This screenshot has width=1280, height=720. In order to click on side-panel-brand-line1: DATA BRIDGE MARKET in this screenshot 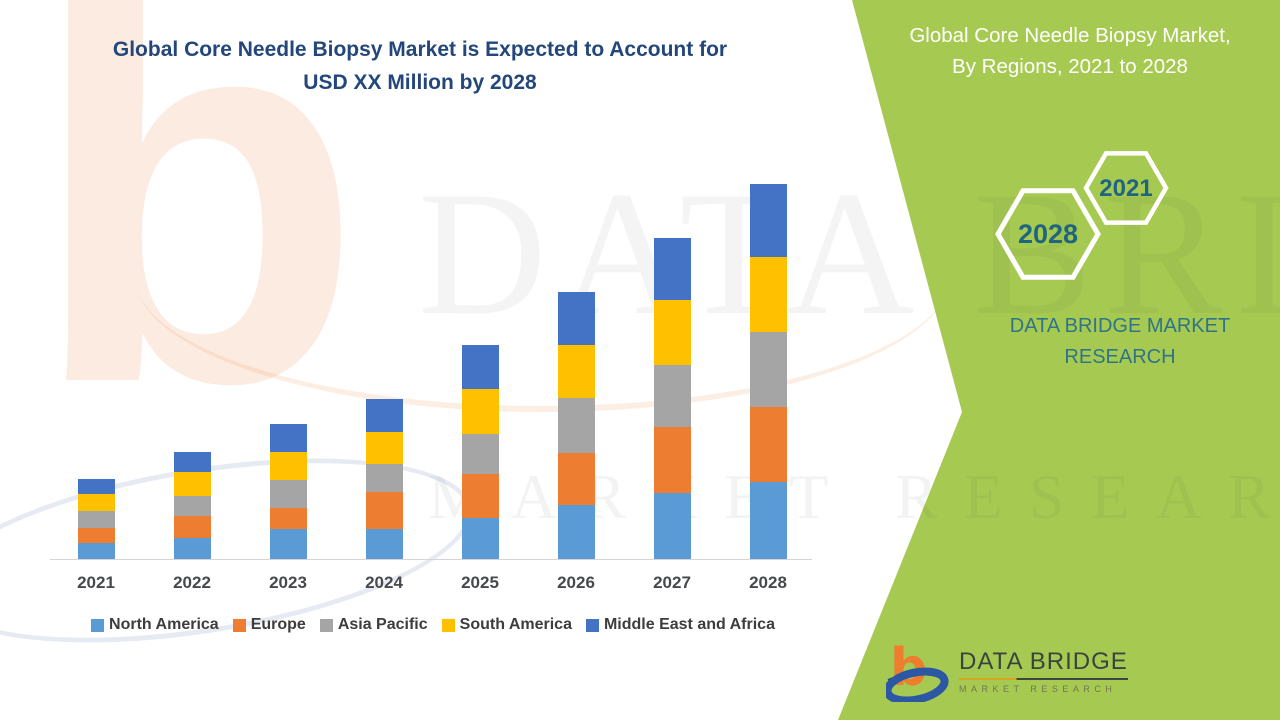, I will do `click(1120, 326)`.